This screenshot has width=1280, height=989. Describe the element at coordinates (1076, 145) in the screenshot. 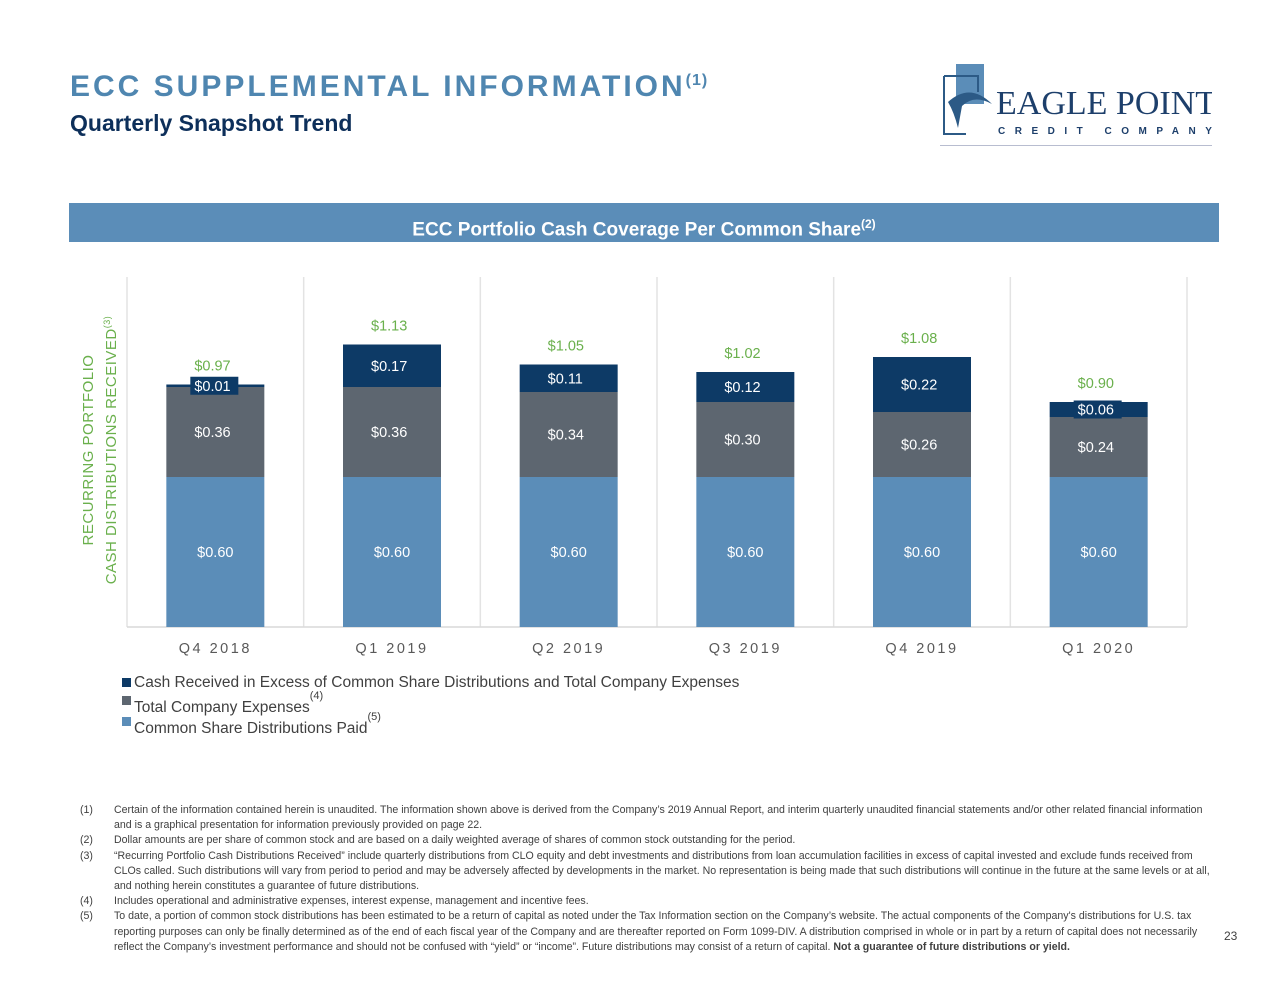

I see `header-divider` at that location.